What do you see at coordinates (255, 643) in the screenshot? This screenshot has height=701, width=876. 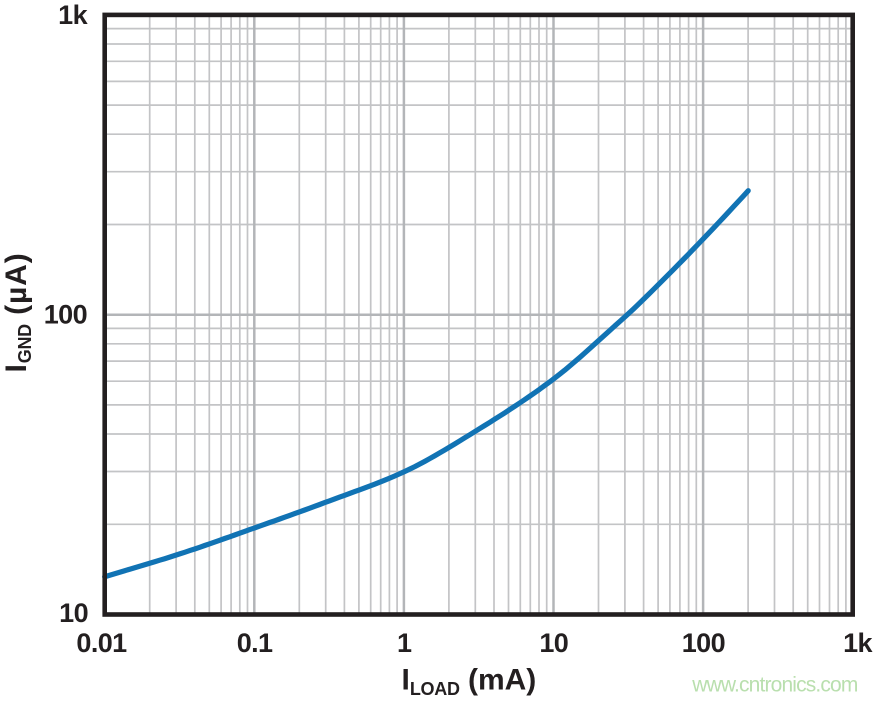 I see `svg-text: 0.1` at bounding box center [255, 643].